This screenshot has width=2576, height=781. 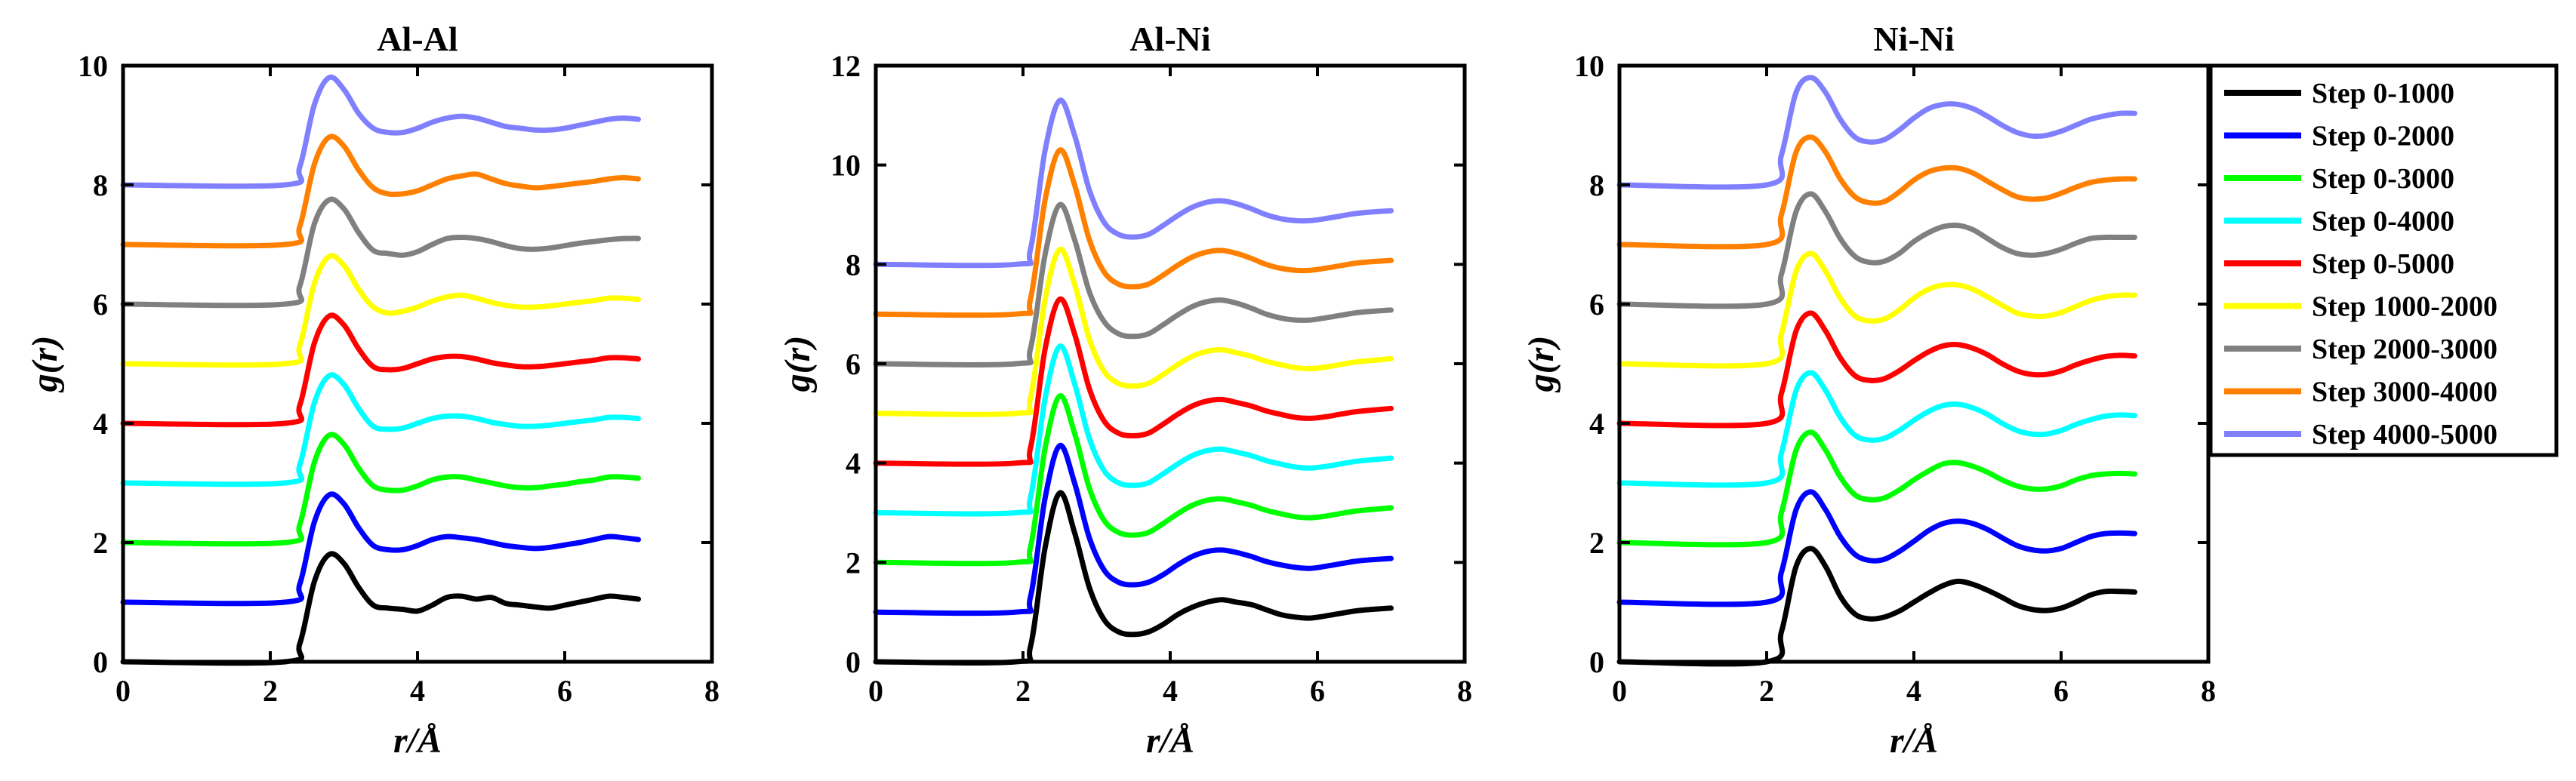 What do you see at coordinates (1170, 39) in the screenshot?
I see `chart-title: Al-Ni` at bounding box center [1170, 39].